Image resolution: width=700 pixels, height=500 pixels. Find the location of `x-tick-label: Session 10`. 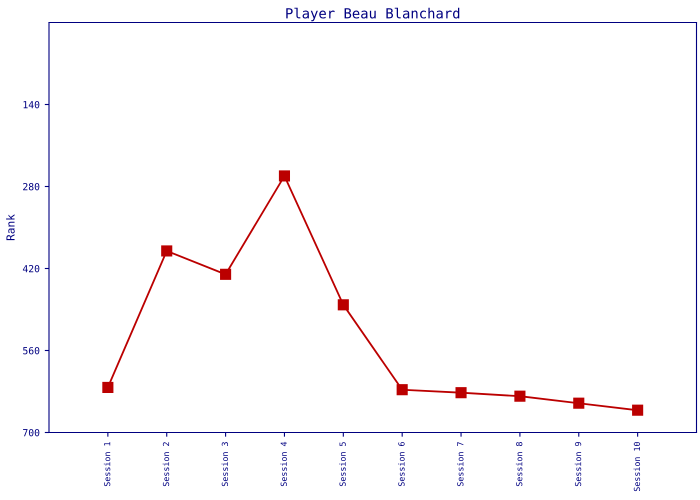

x-tick-label: Session 10 is located at coordinates (637, 467).